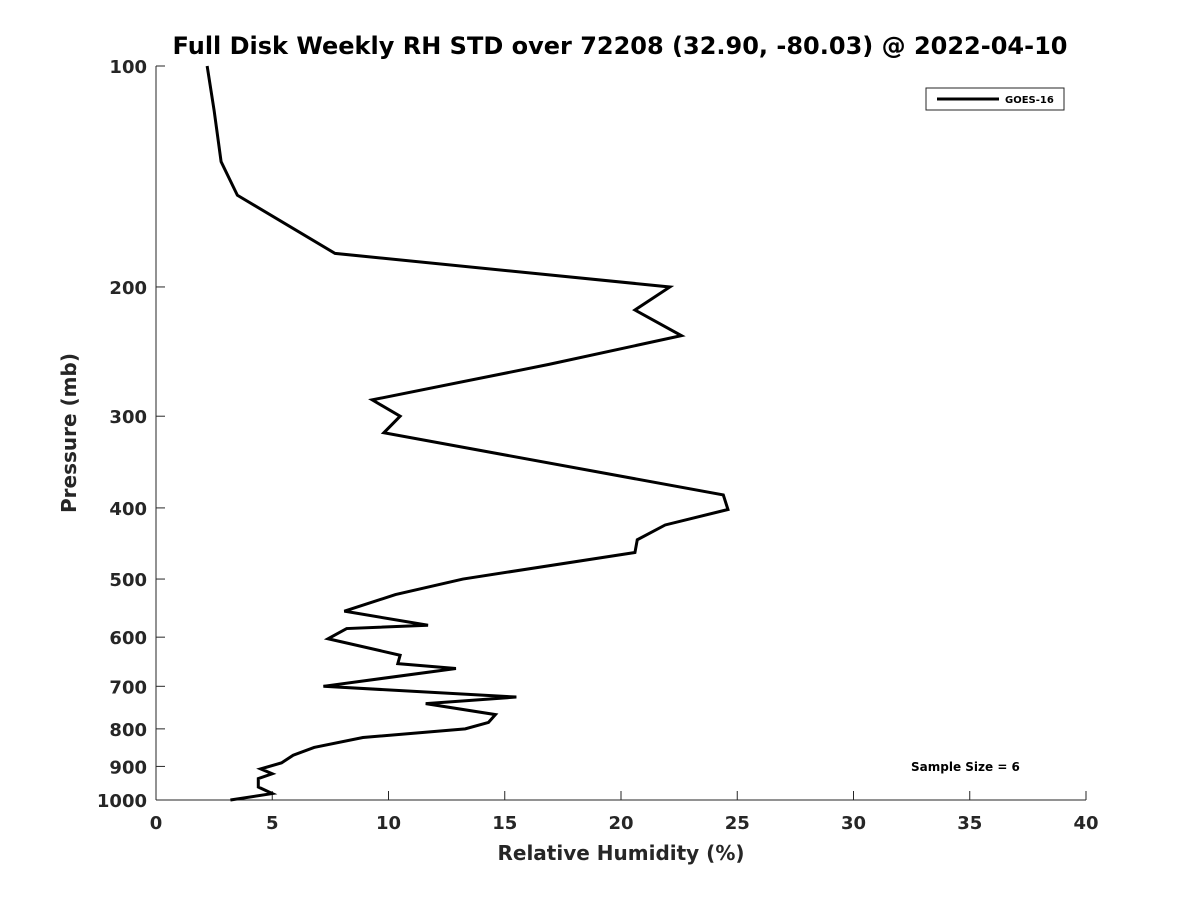  What do you see at coordinates (128, 509) in the screenshot?
I see `y-tick-label: 400` at bounding box center [128, 509].